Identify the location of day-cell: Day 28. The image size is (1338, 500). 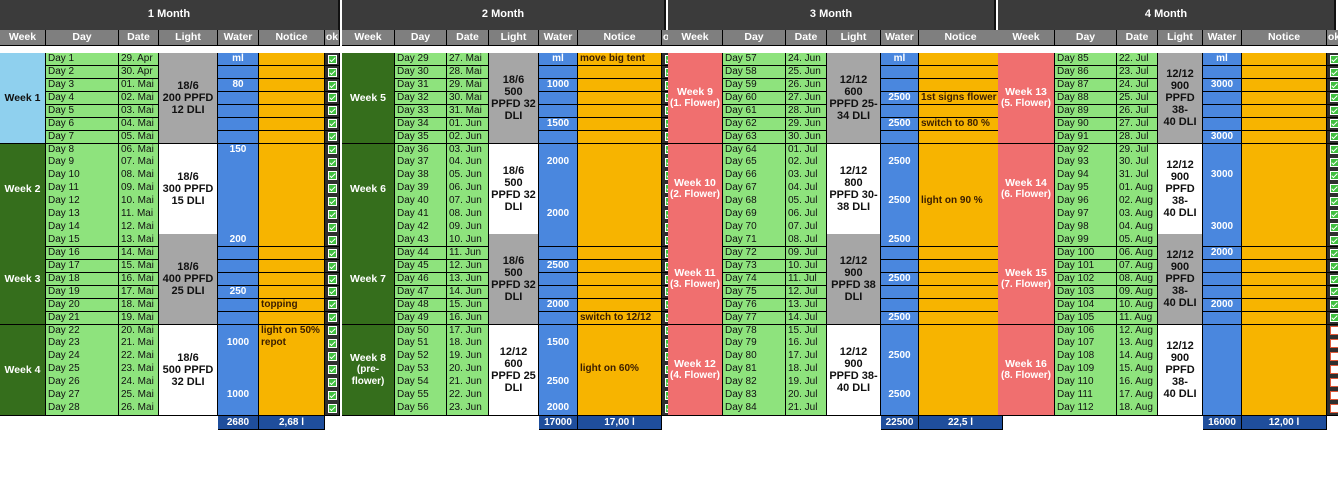
(82, 409).